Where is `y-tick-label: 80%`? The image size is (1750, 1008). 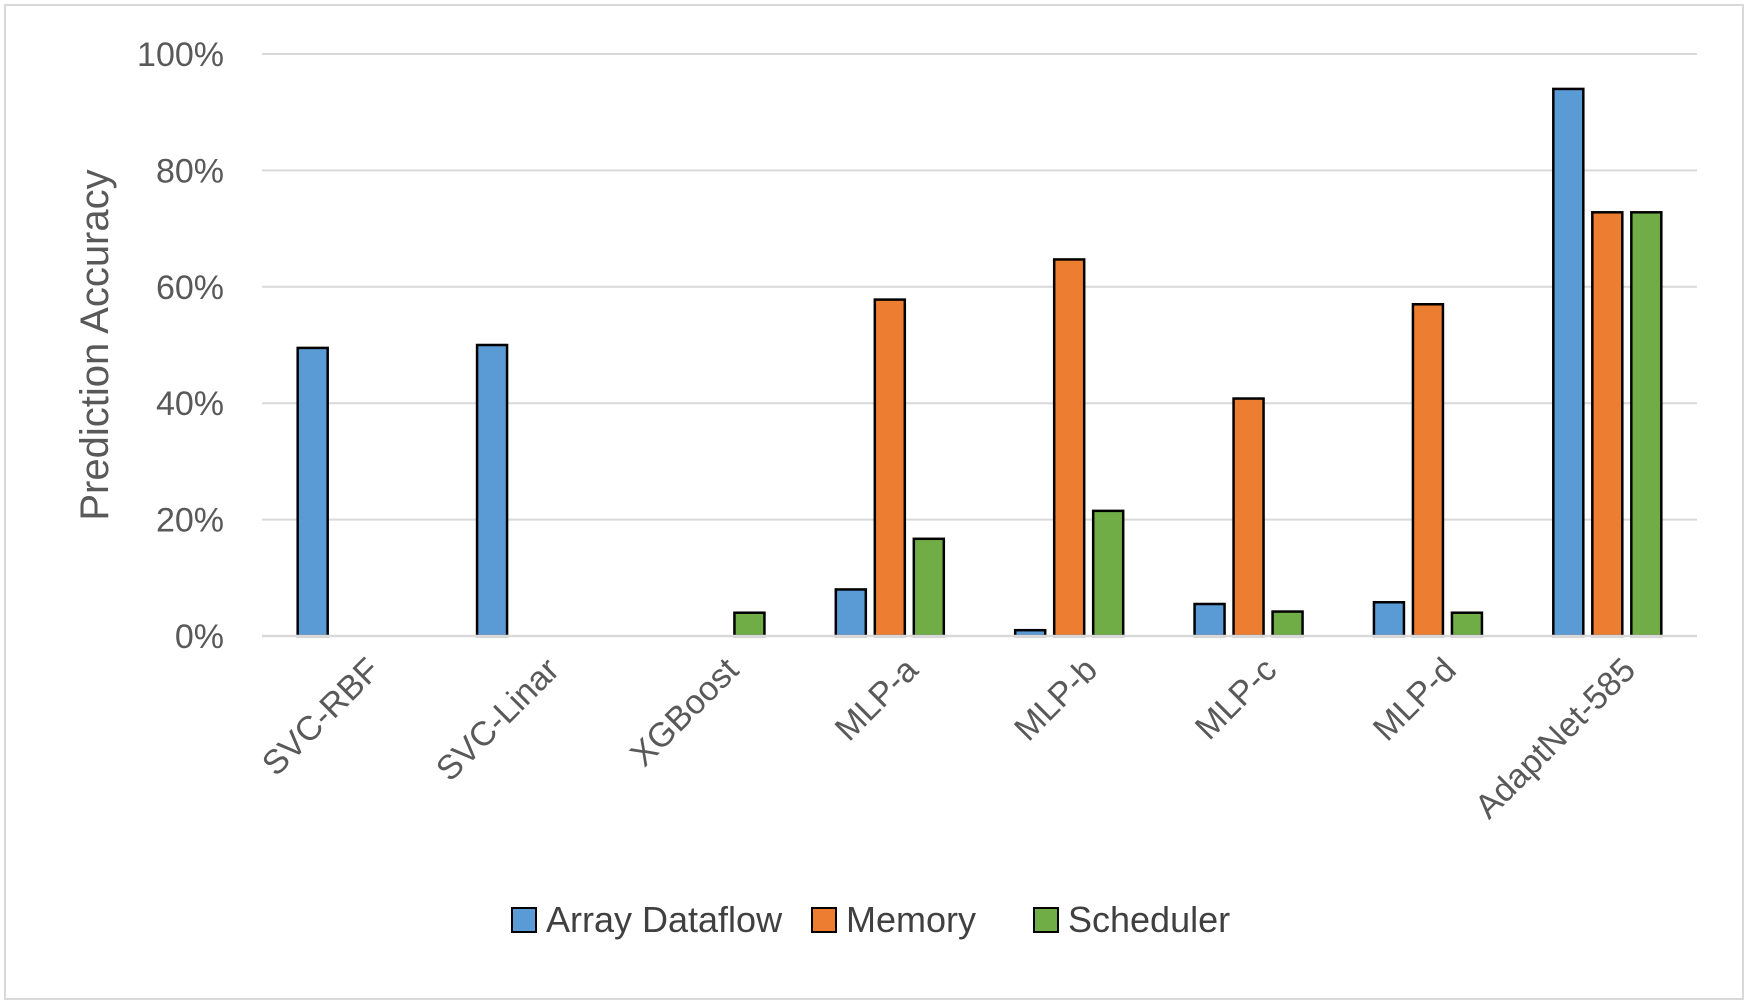 y-tick-label: 80% is located at coordinates (190, 171).